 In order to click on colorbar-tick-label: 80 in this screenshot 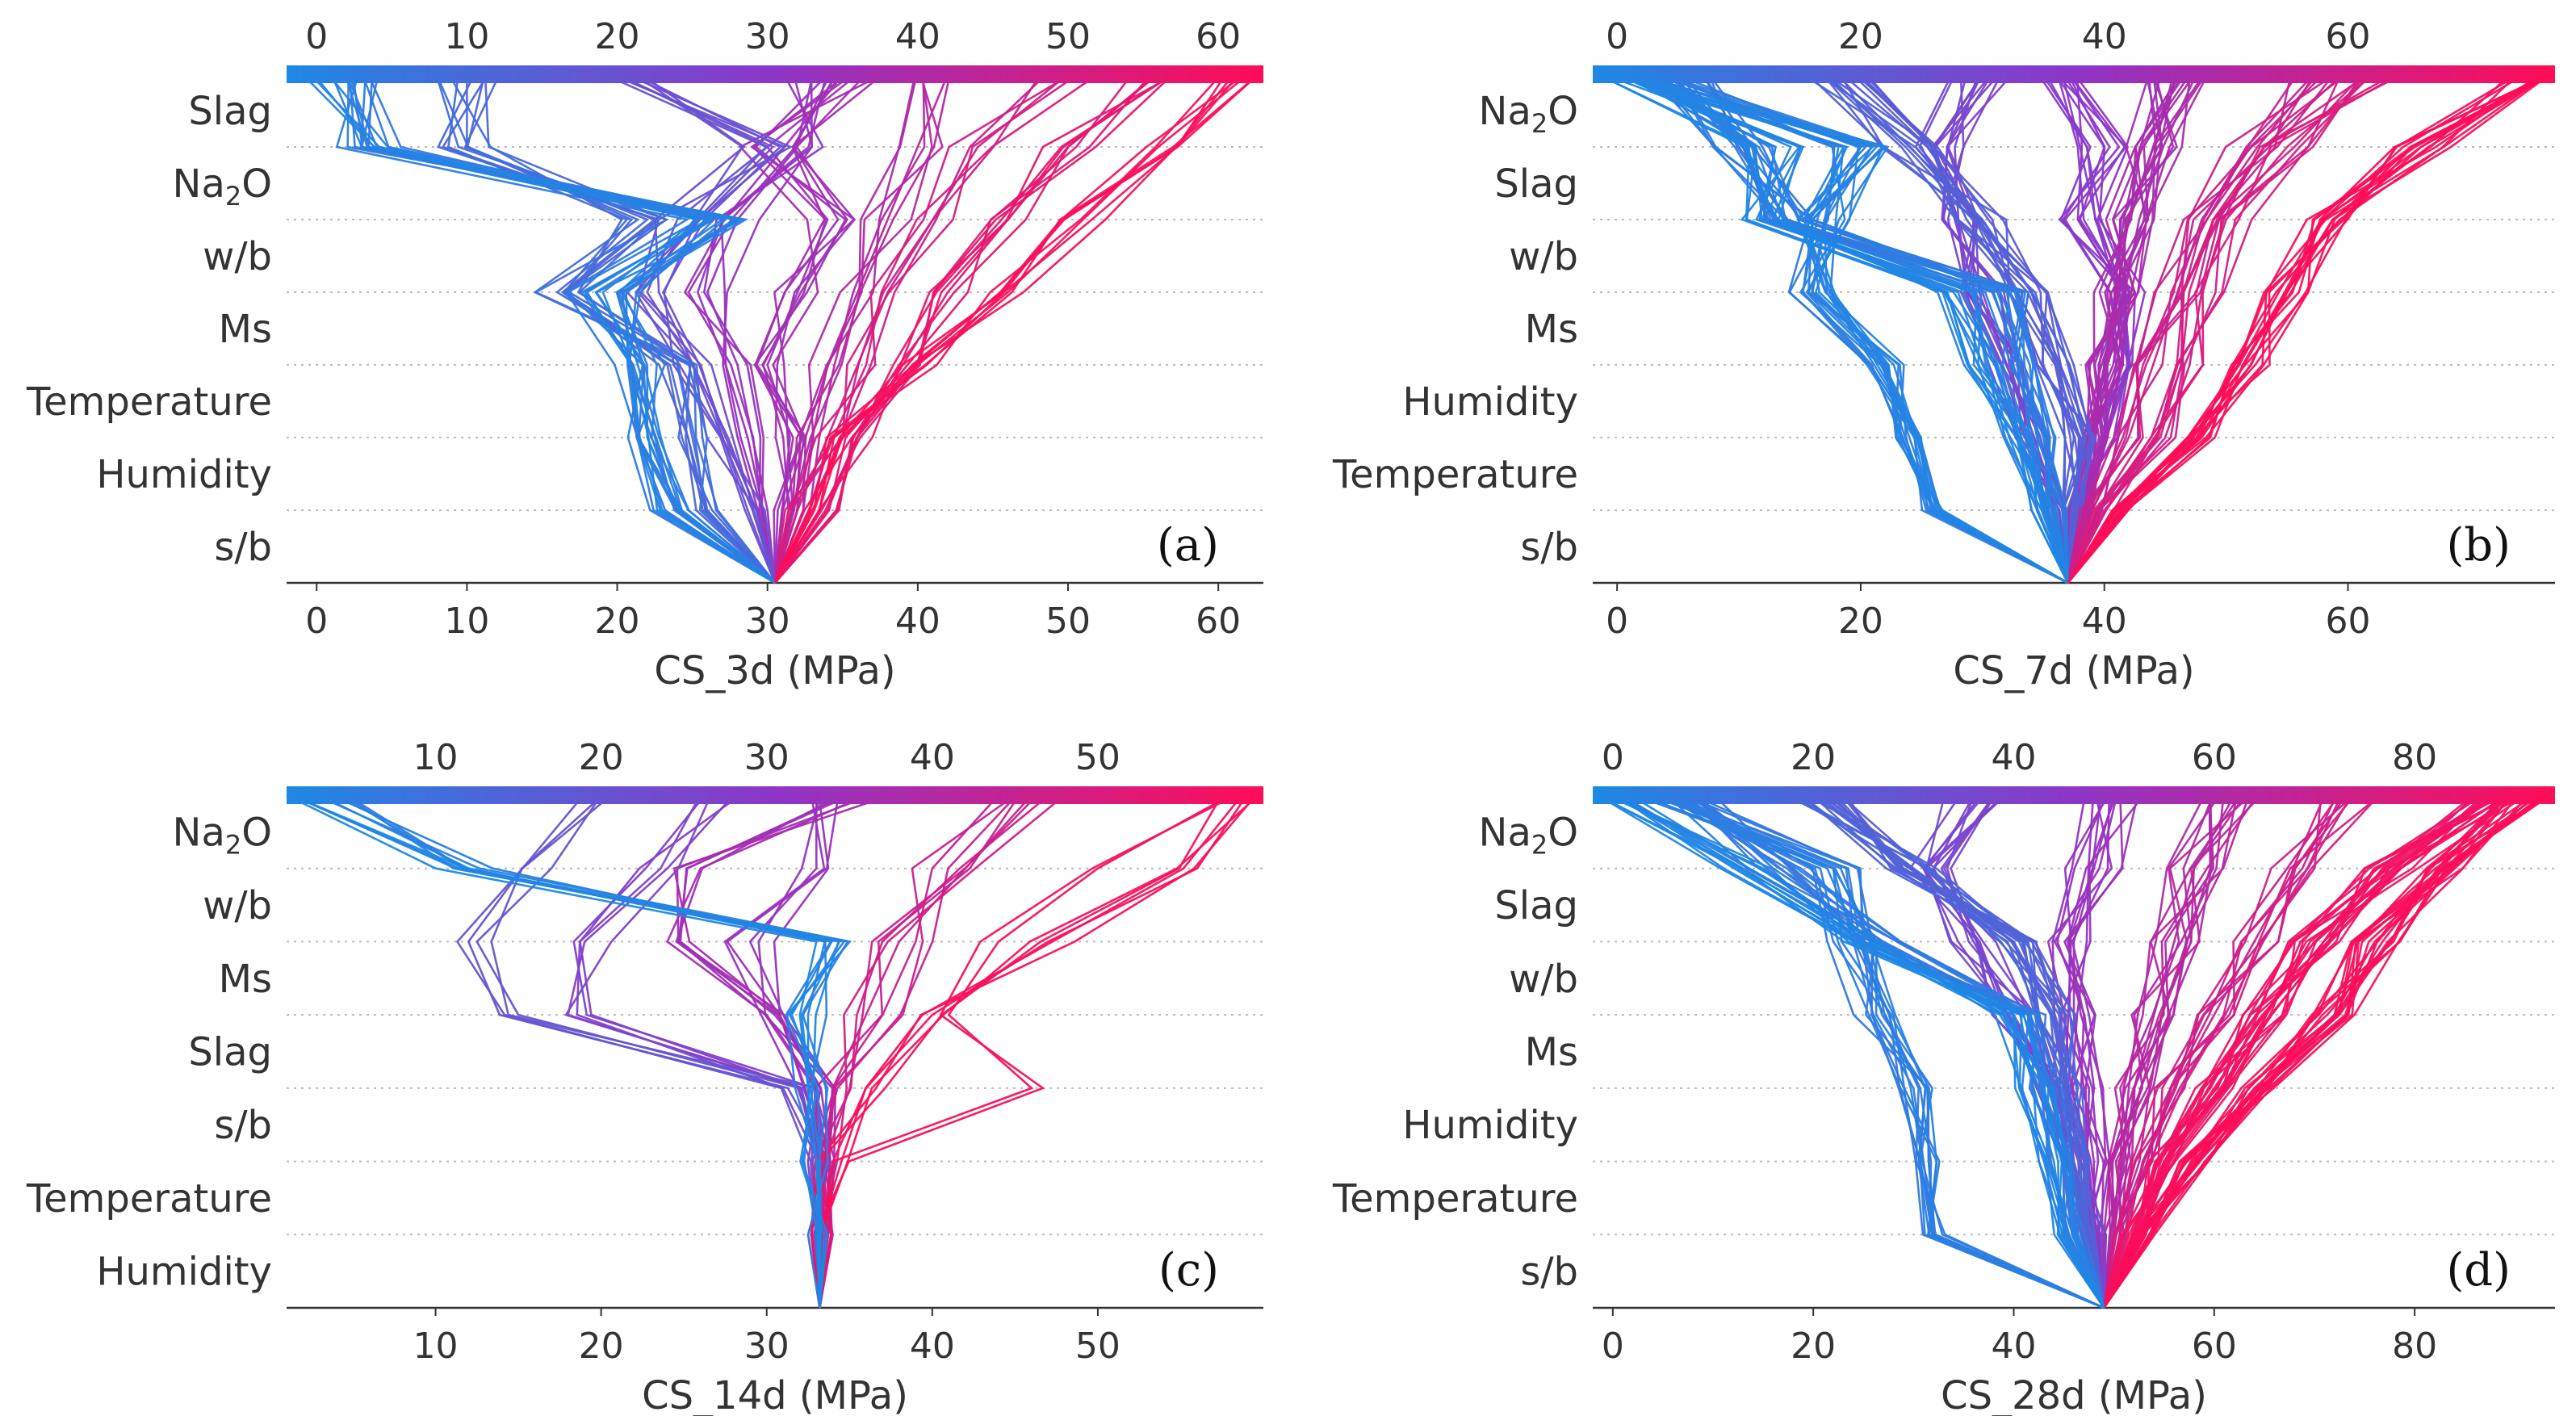, I will do `click(2414, 757)`.